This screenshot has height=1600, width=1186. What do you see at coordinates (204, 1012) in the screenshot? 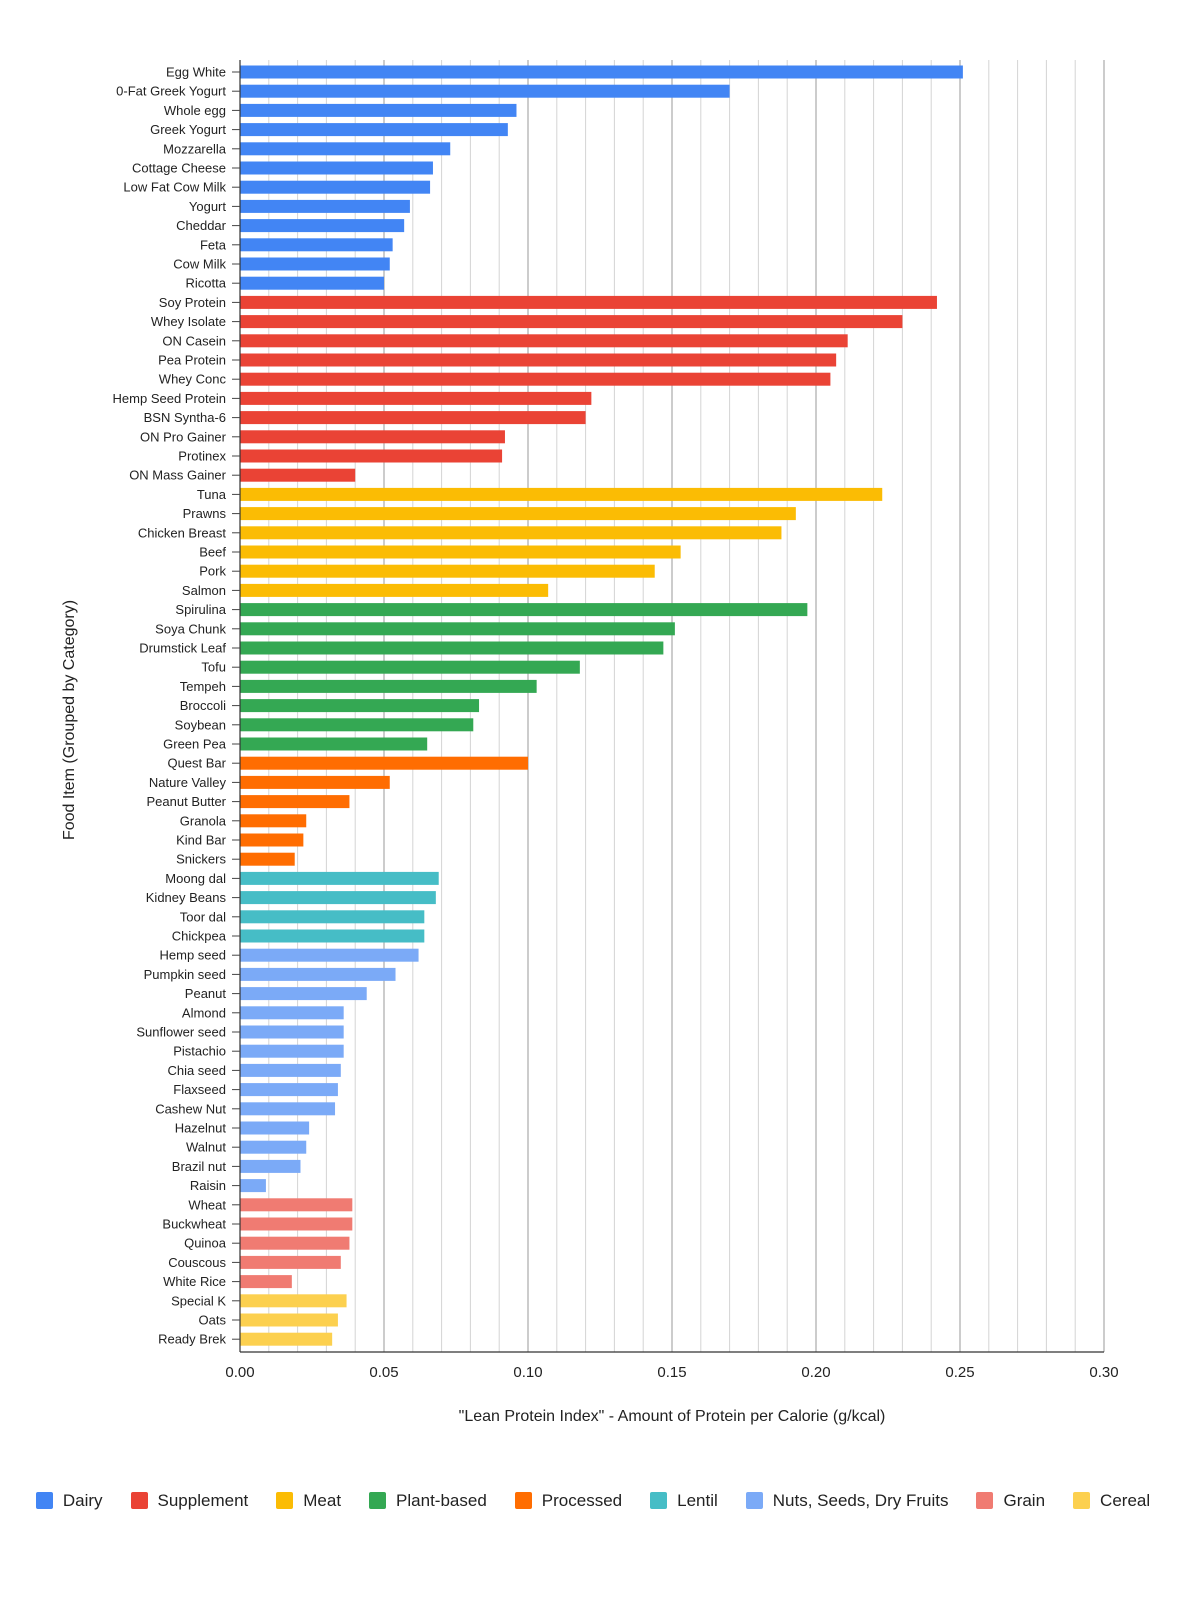
I see `y-tick-label: Almond` at bounding box center [204, 1012].